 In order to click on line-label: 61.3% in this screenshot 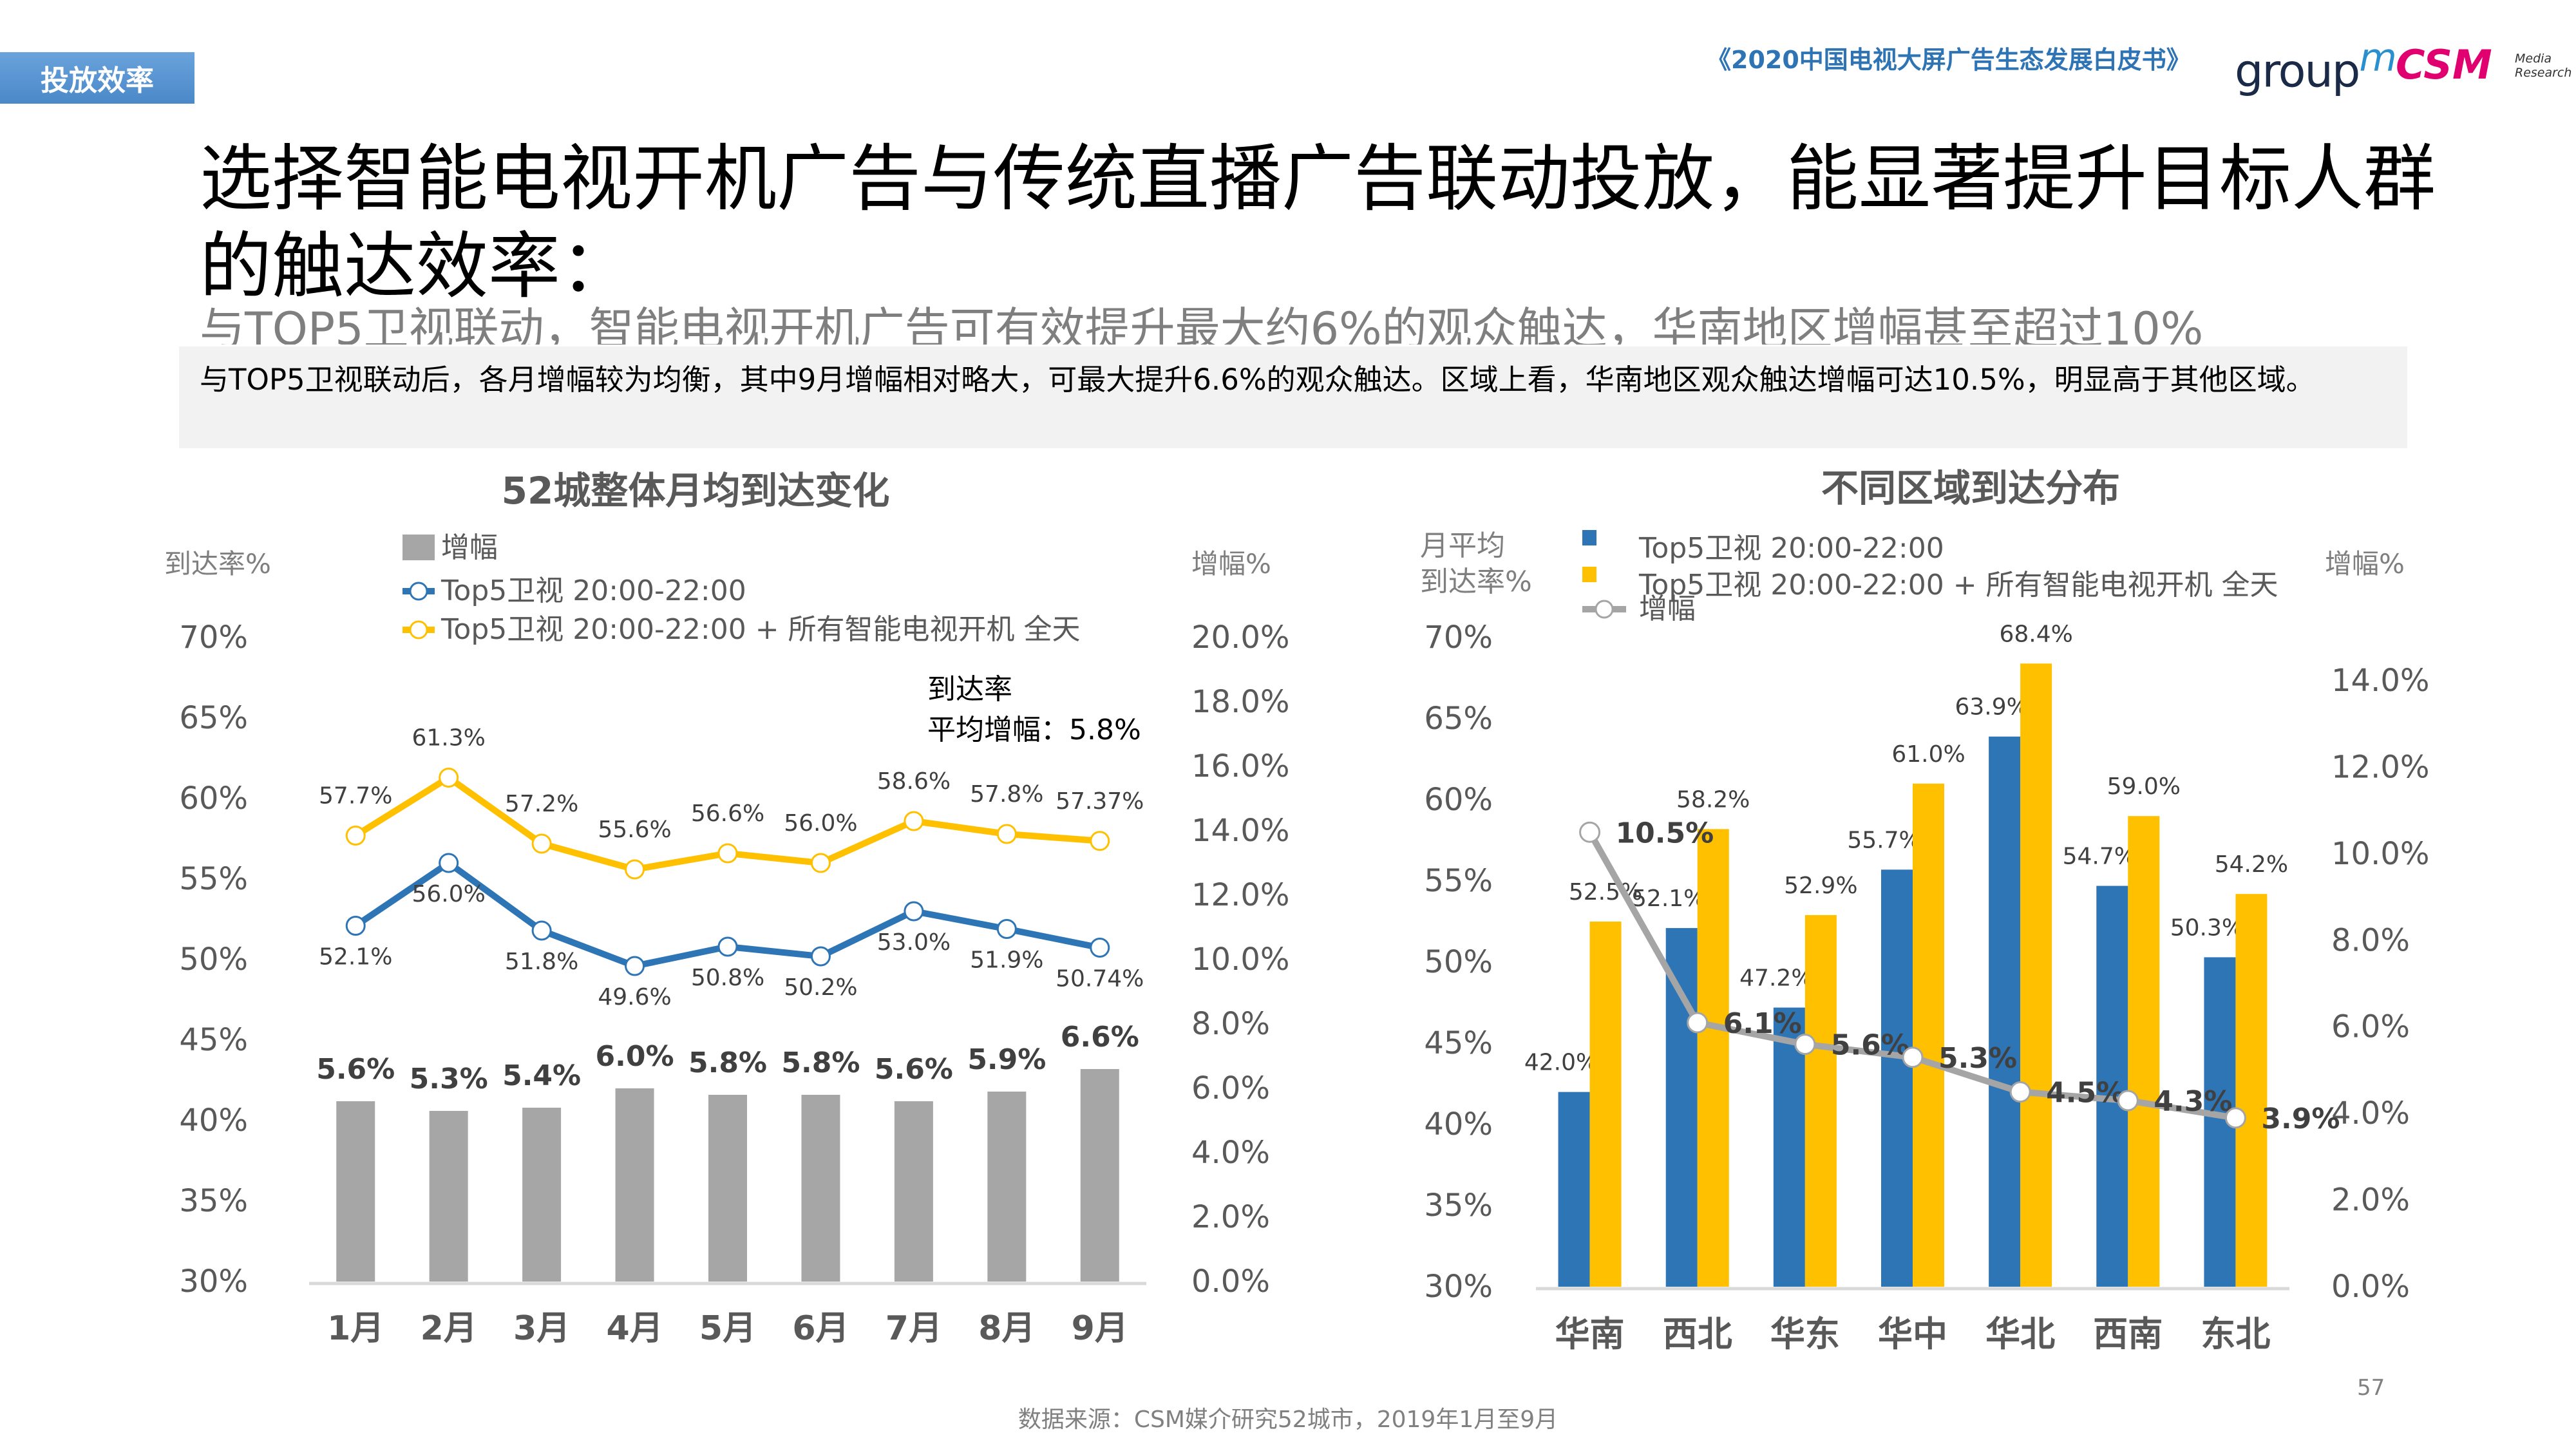, I will do `click(448, 739)`.